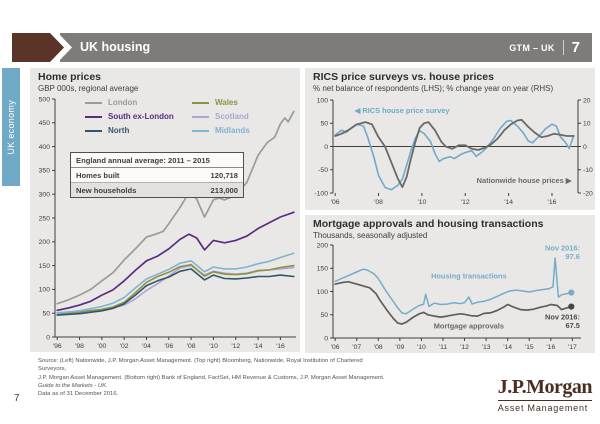 This screenshot has width=600, height=424. I want to click on table-row: Homes built 120,718, so click(157, 175).